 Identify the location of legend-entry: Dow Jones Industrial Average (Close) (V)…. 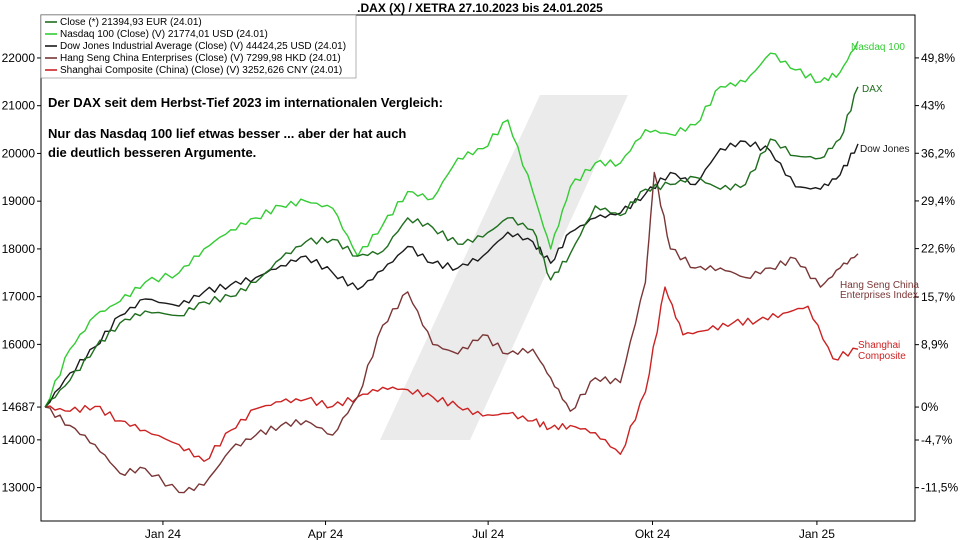
(203, 46).